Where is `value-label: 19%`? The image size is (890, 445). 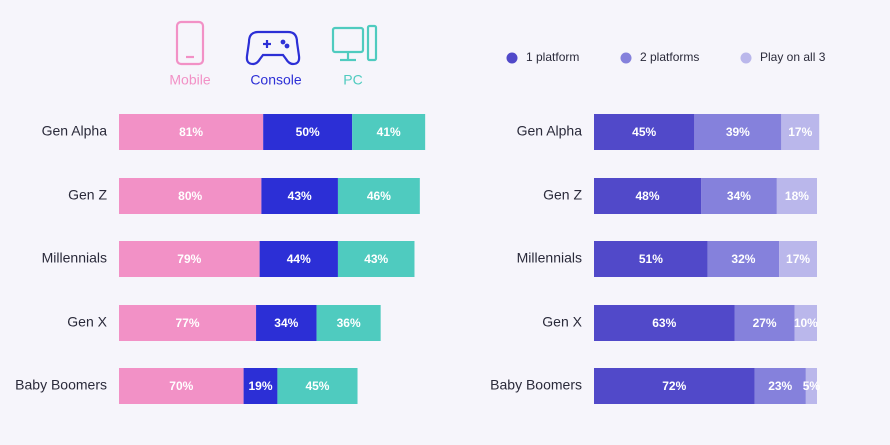
value-label: 19% is located at coordinates (260, 386).